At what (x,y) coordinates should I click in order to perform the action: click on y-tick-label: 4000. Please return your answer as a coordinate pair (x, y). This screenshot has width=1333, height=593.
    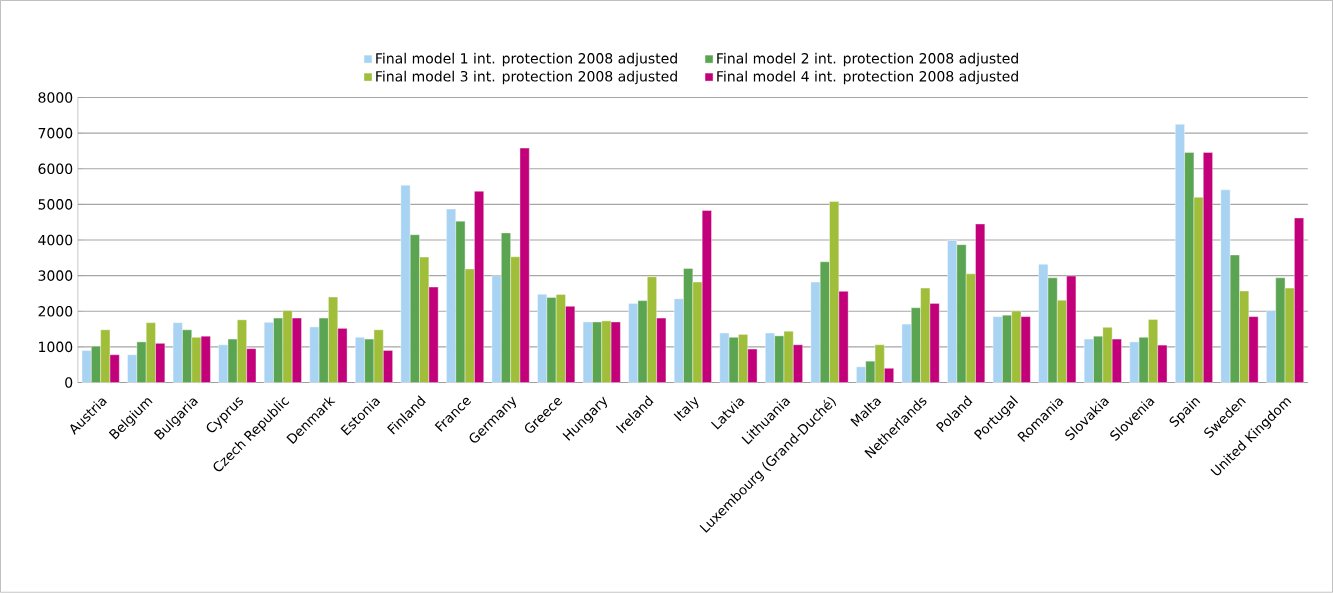
    Looking at the image, I should click on (55, 240).